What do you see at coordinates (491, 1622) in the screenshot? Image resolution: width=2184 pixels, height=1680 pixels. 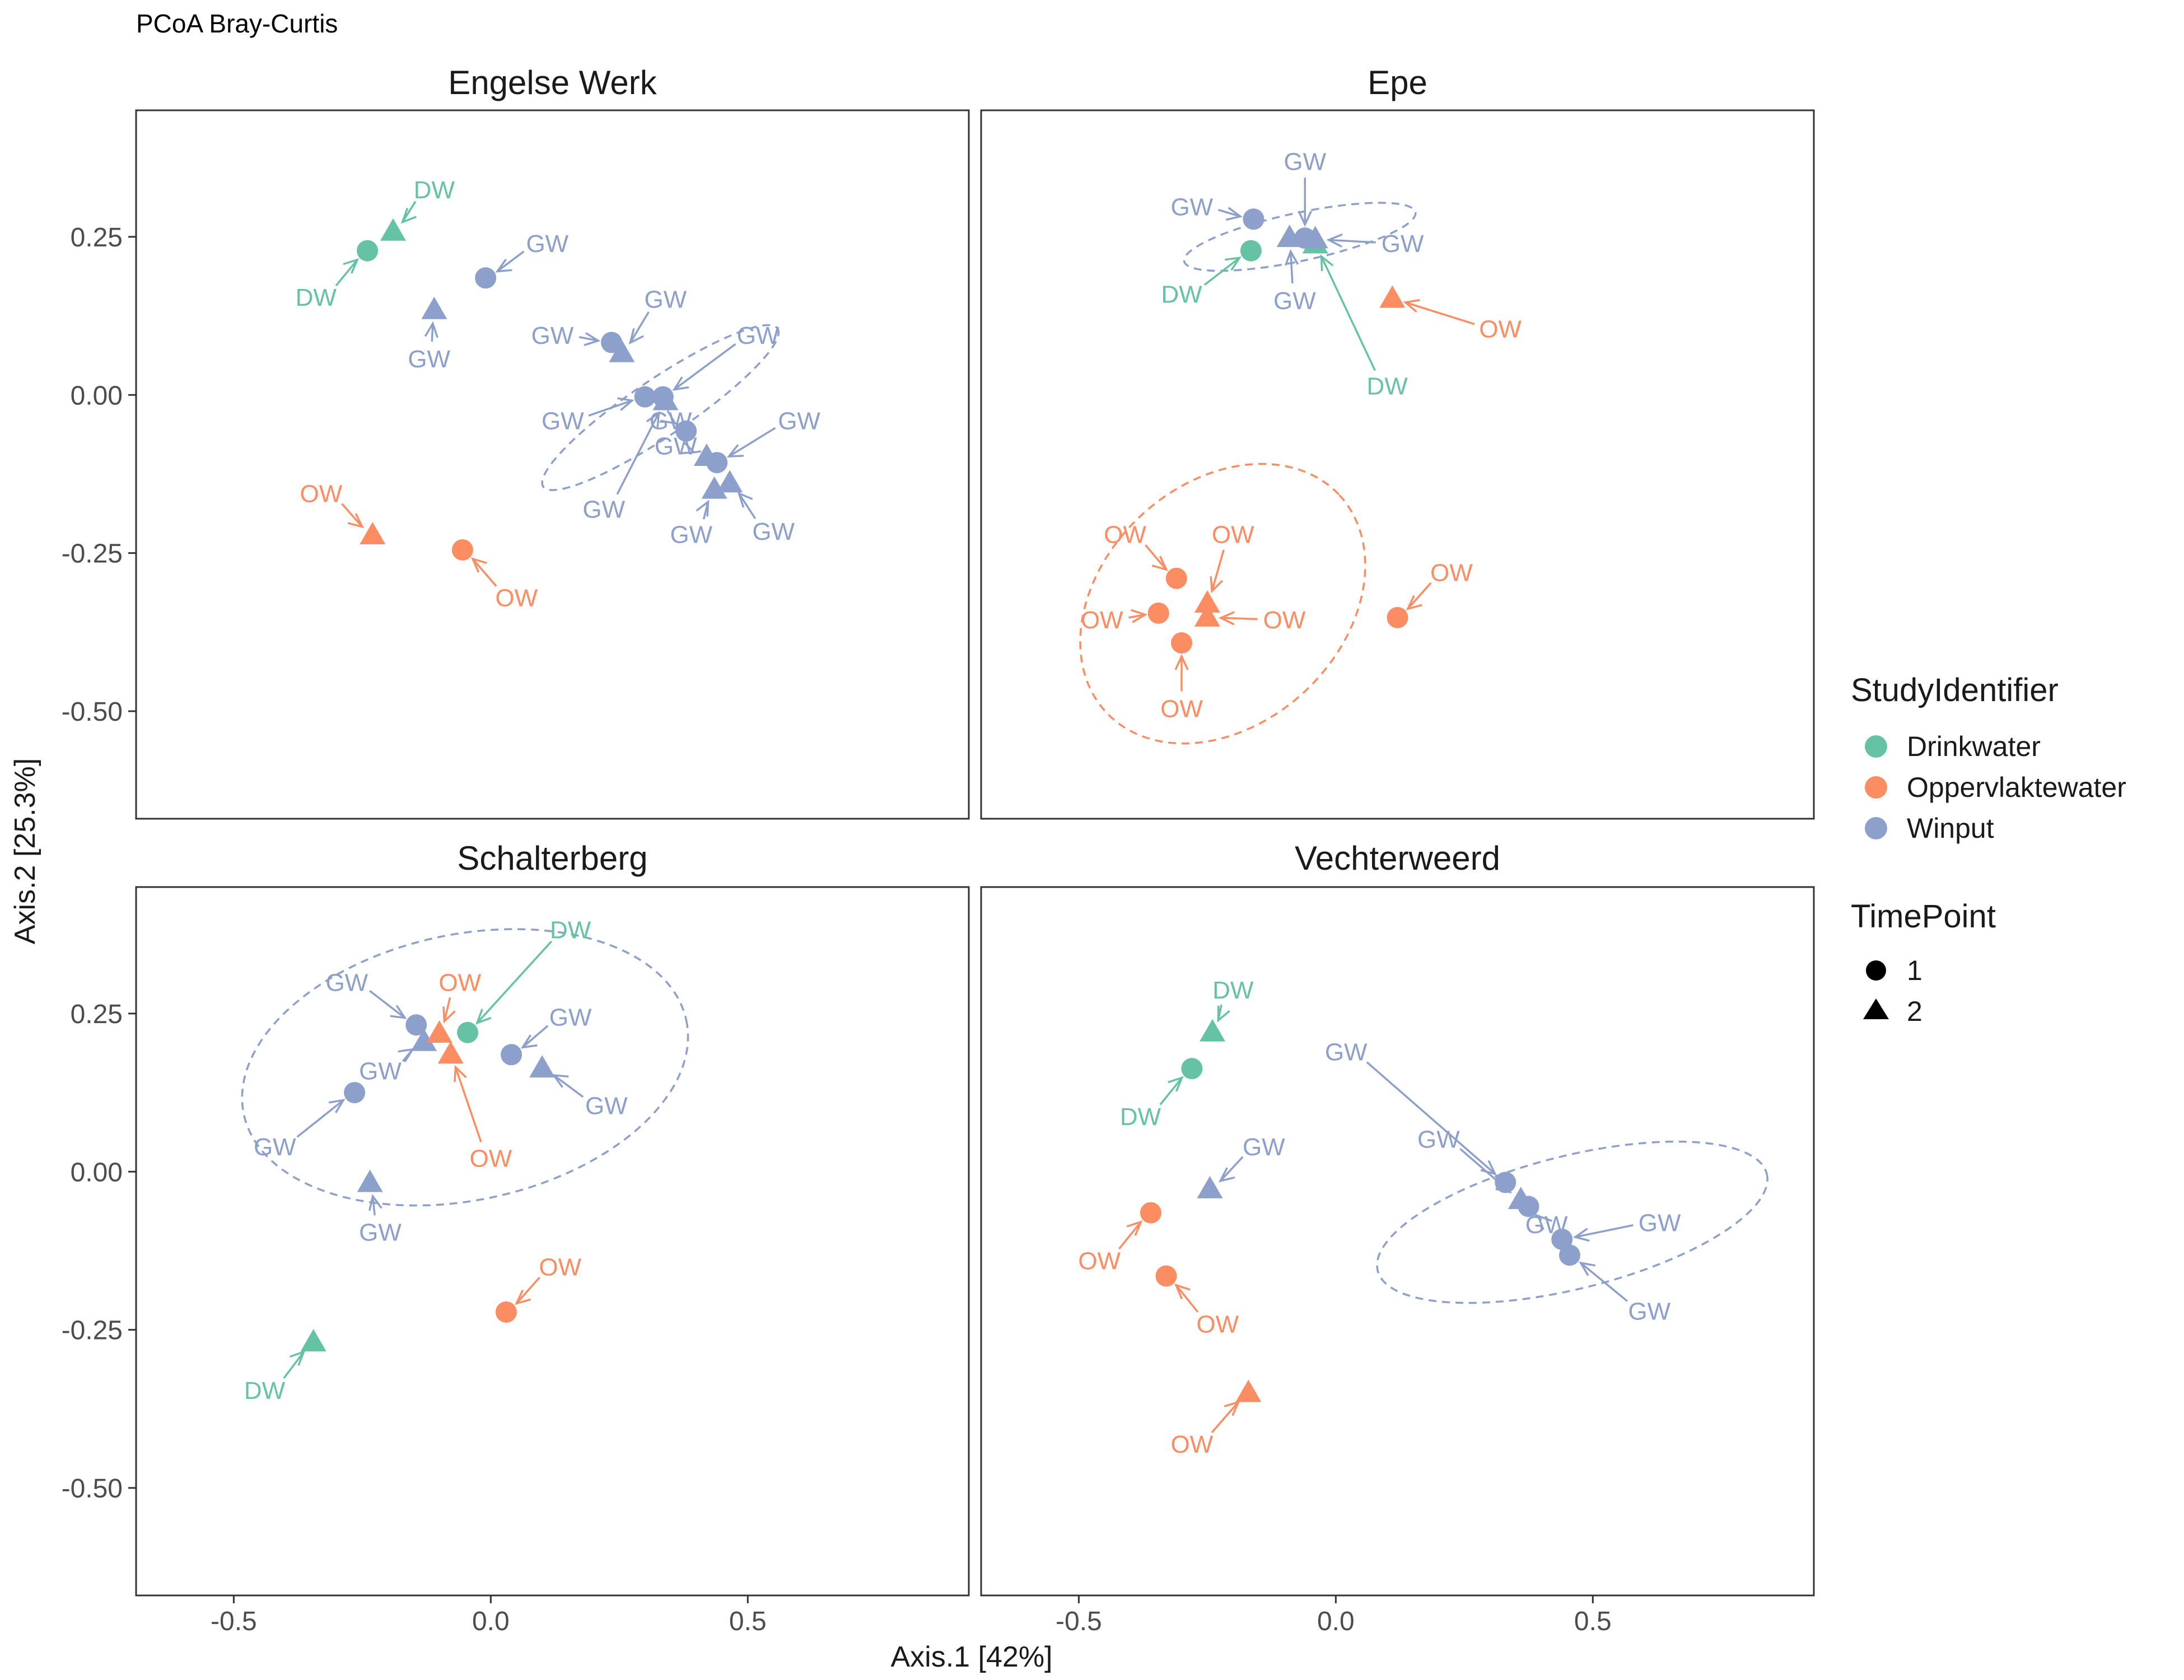 I see `x-tick-label: 0.0` at bounding box center [491, 1622].